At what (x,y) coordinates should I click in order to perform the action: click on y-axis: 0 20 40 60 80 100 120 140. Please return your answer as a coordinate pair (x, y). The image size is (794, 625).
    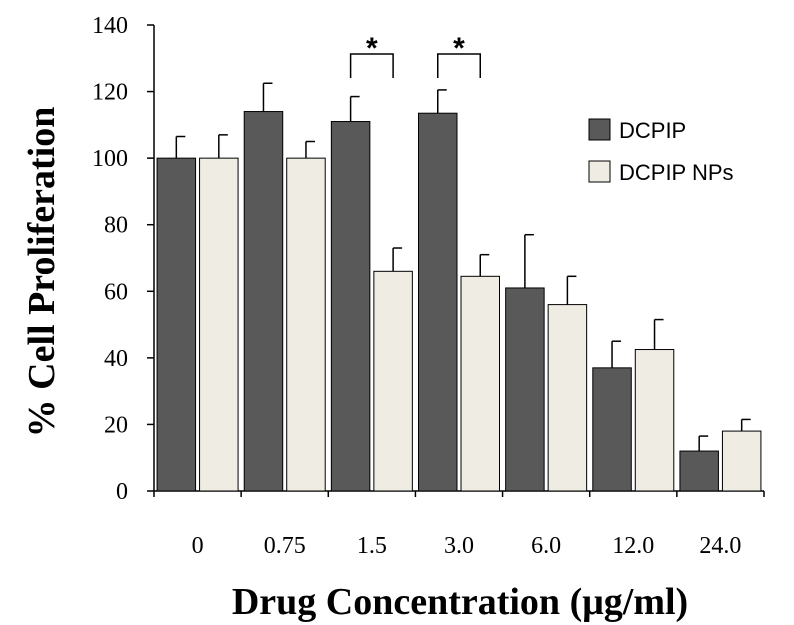
    Looking at the image, I should click on (123, 259).